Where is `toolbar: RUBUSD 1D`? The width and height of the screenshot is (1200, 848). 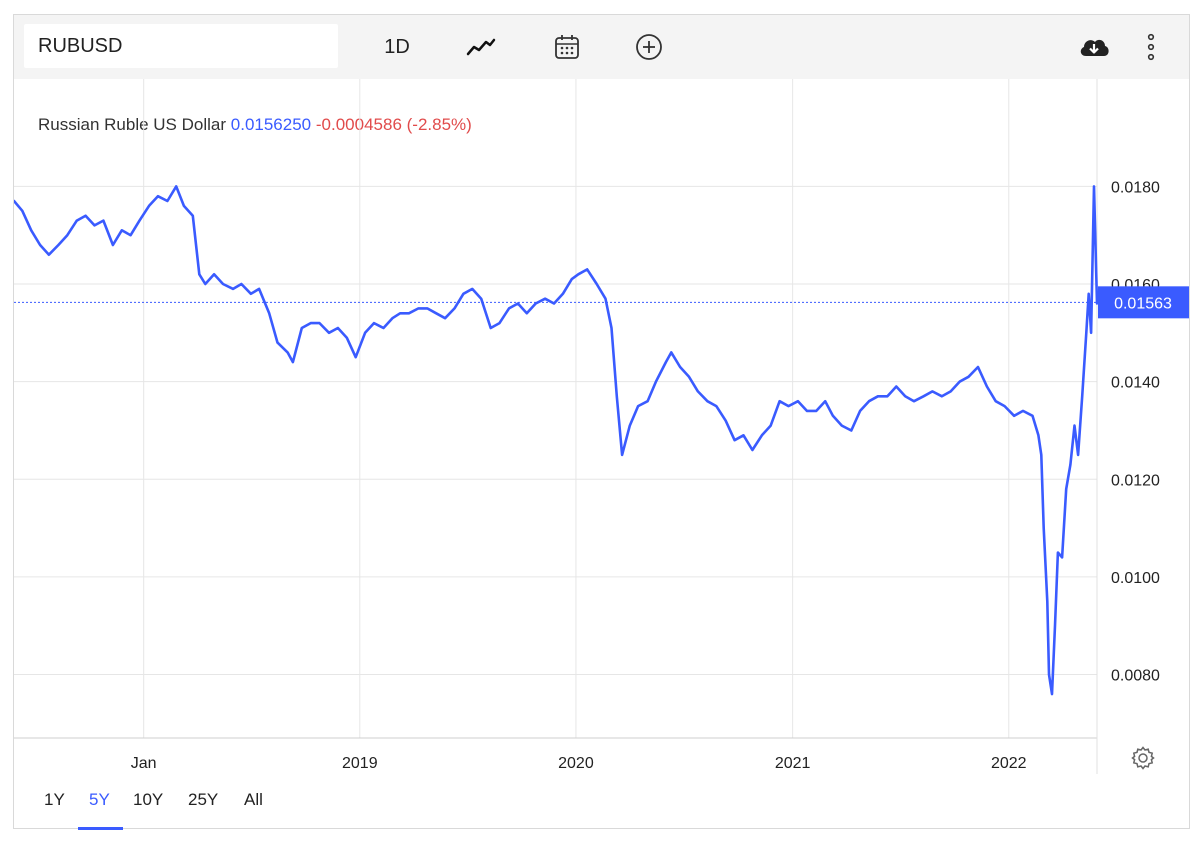 toolbar: RUBUSD 1D is located at coordinates (601, 47).